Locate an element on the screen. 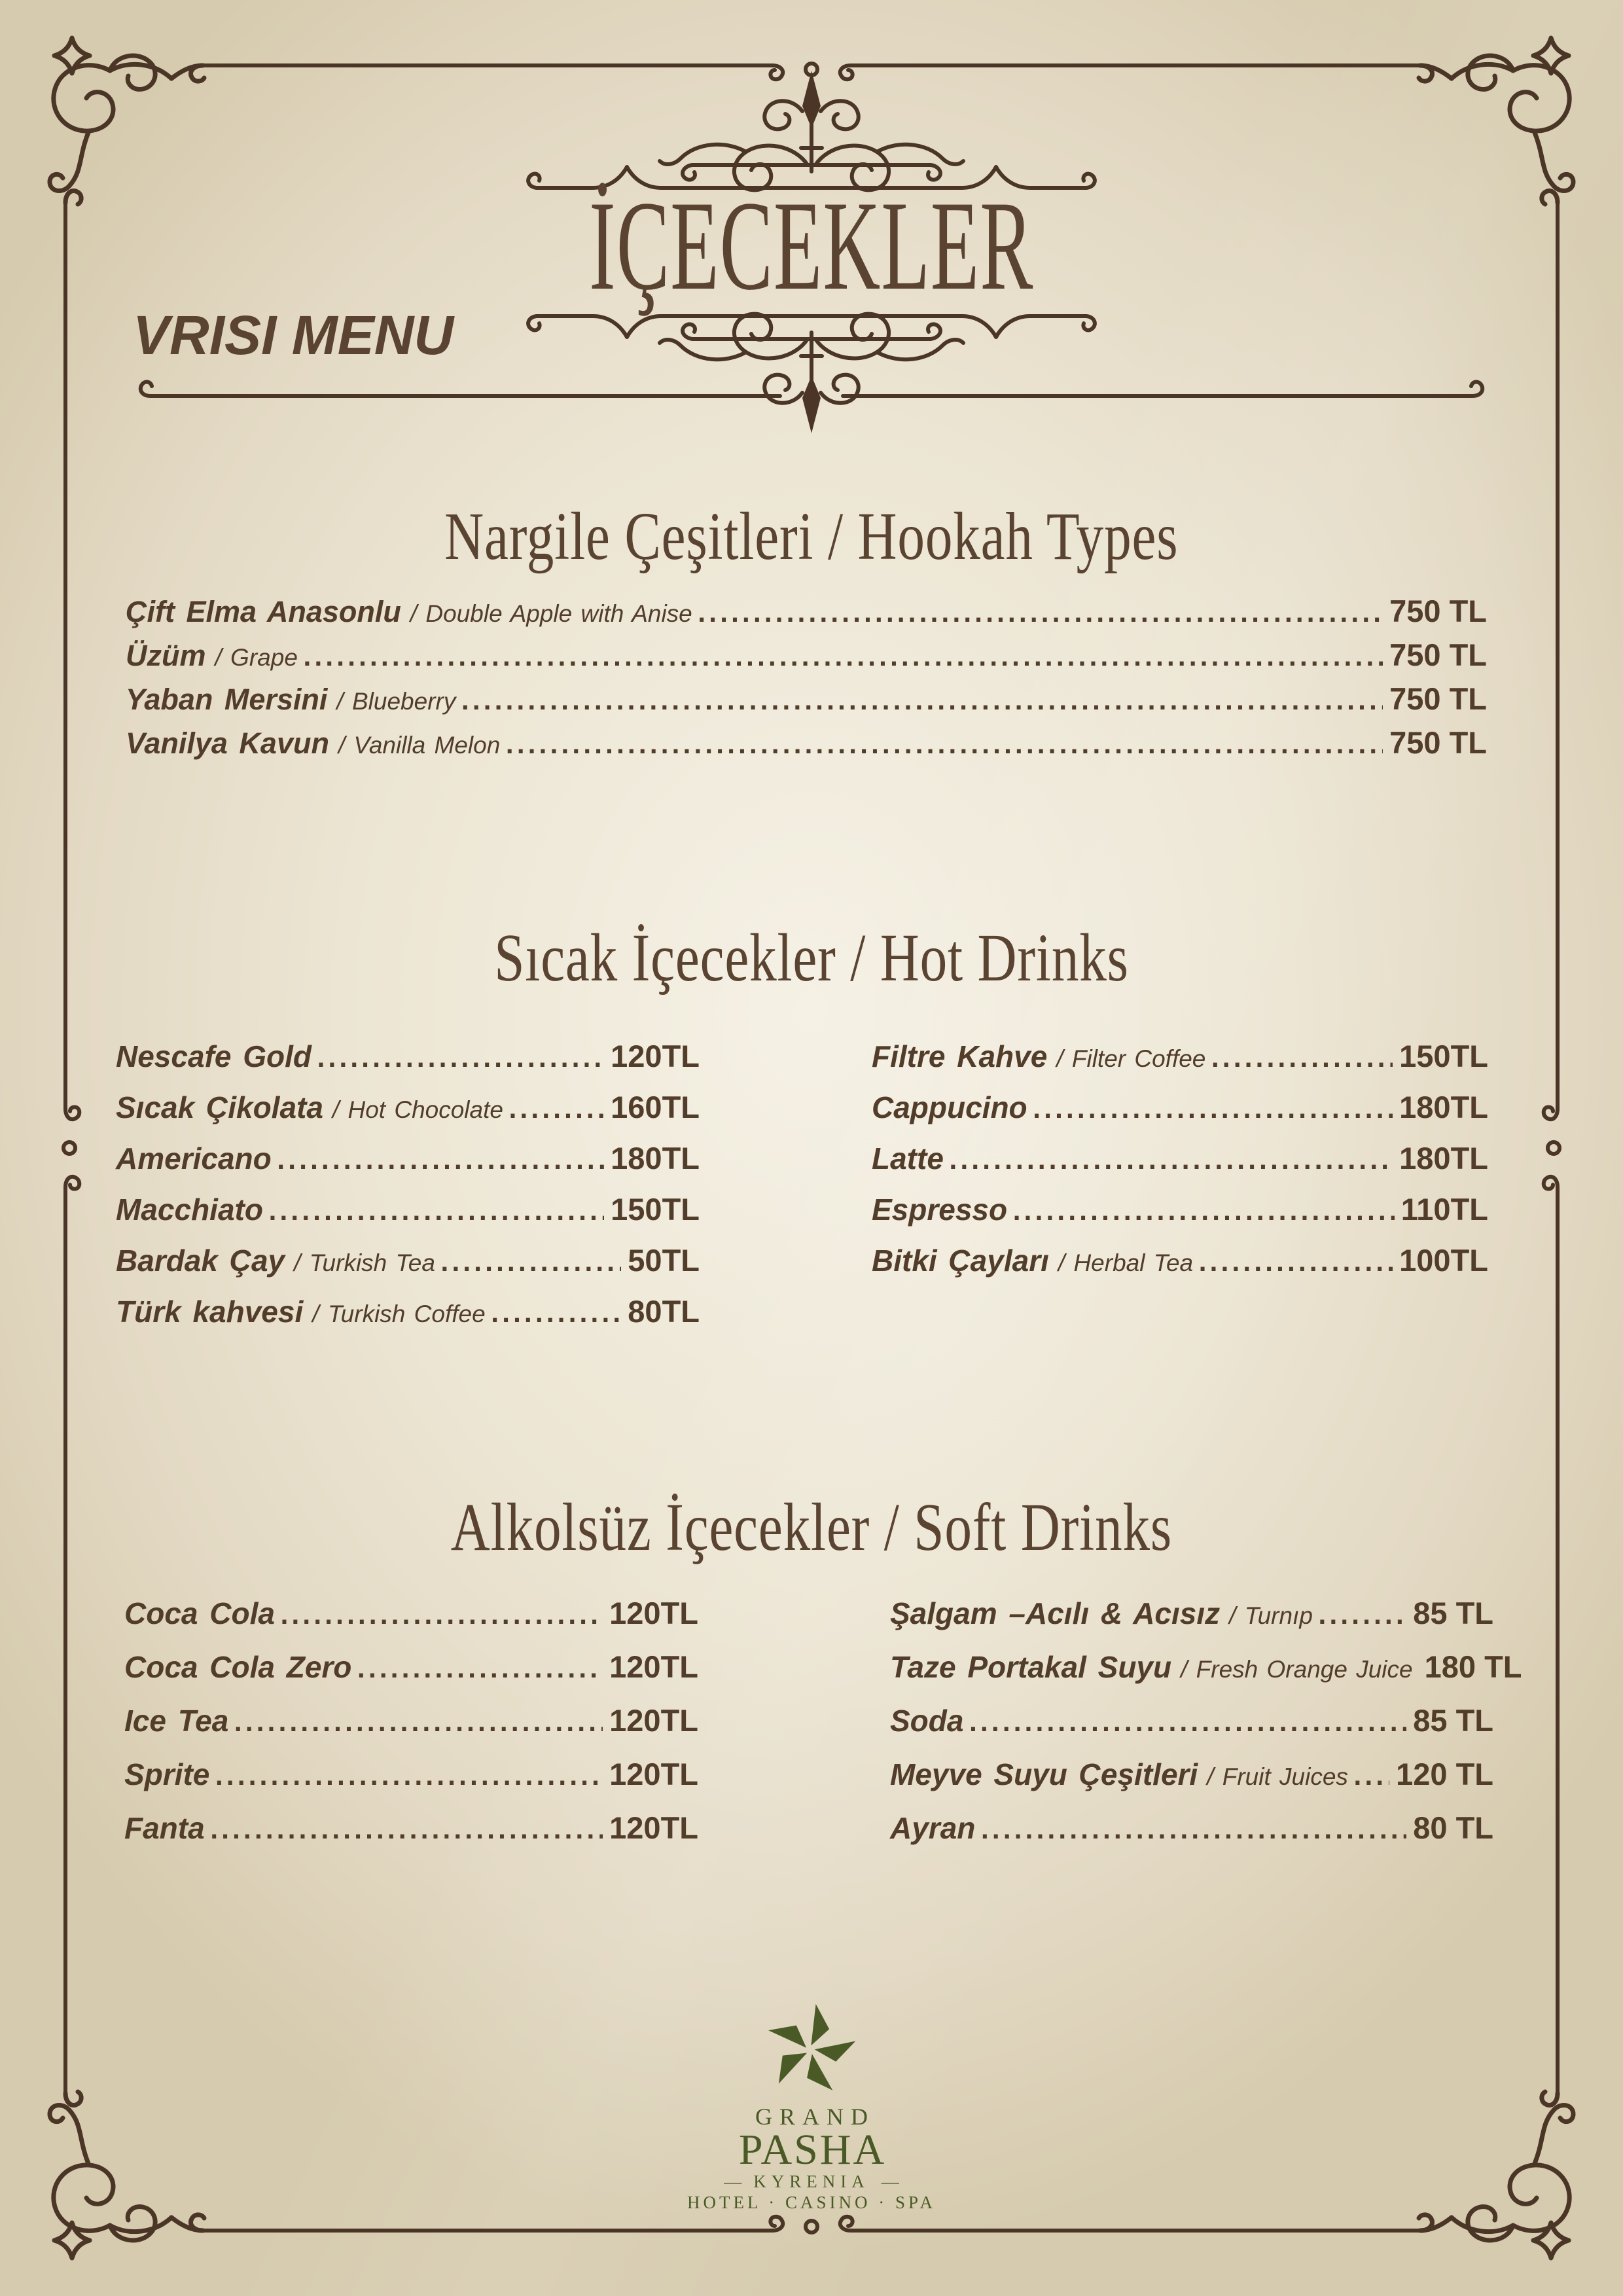 This screenshot has width=1623, height=2296. item-name: Türk kahvesi is located at coordinates (210, 1312).